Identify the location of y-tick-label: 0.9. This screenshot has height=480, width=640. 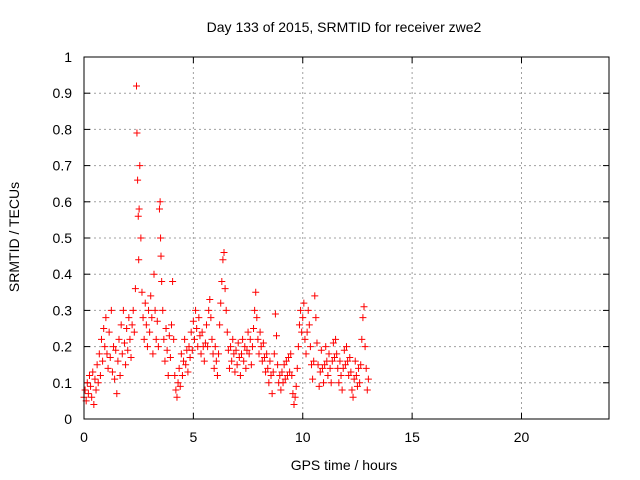
(63, 93).